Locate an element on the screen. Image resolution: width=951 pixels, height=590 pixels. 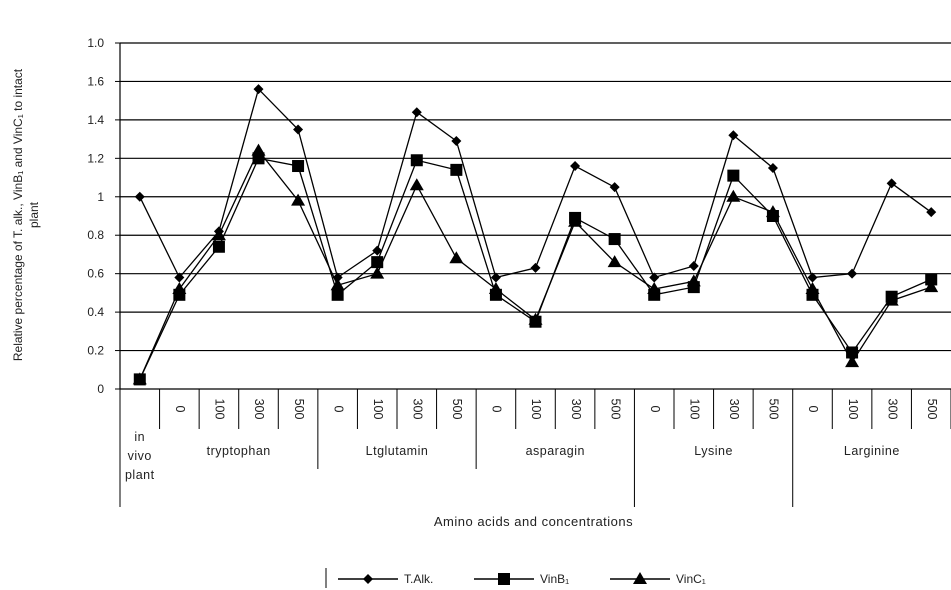
y-tick-label: 0 is located at coordinates (100, 389).